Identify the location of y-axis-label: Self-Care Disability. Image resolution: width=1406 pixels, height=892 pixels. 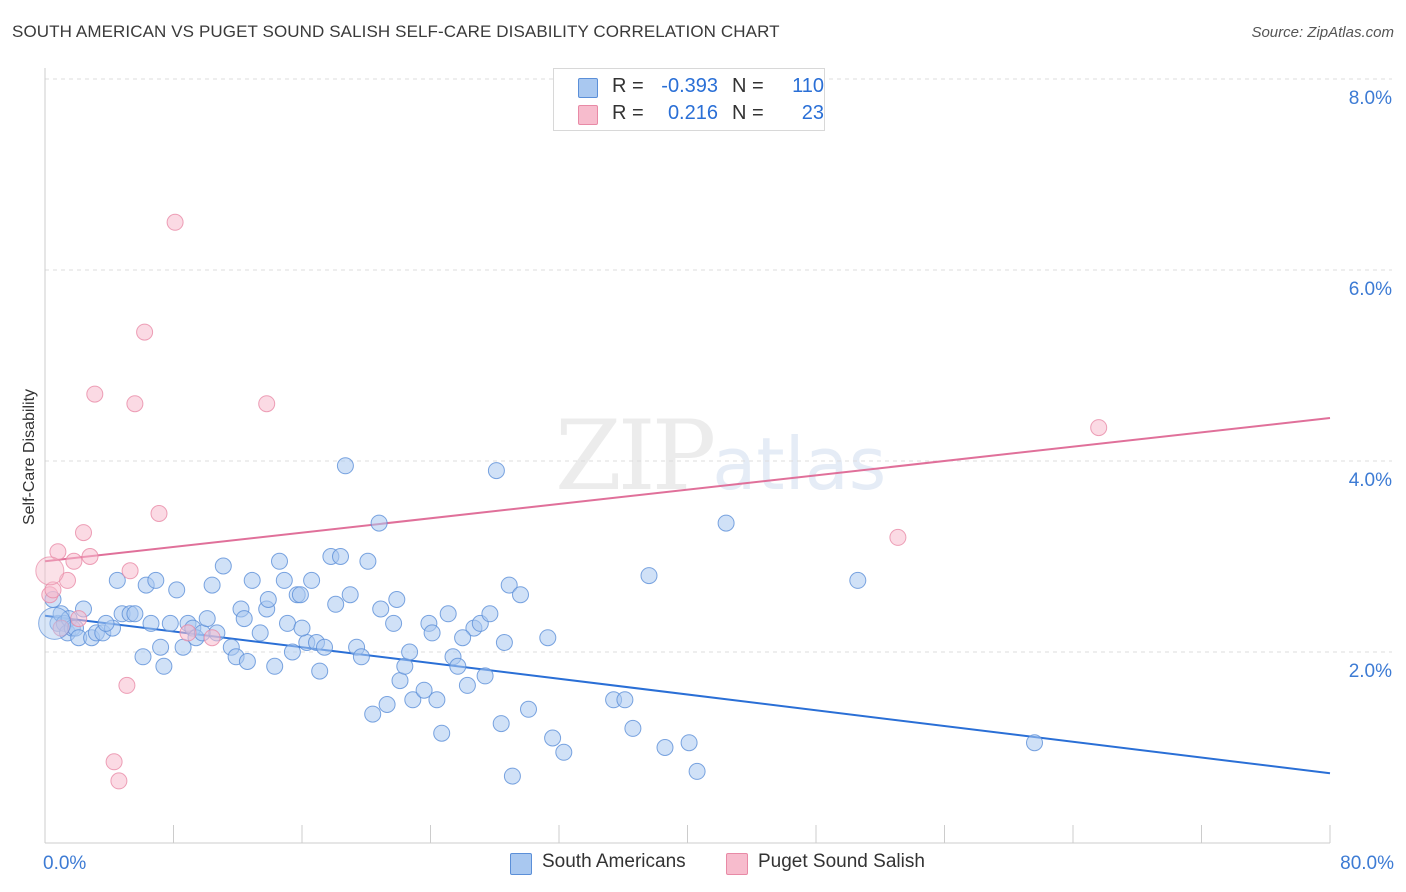
(29, 457).